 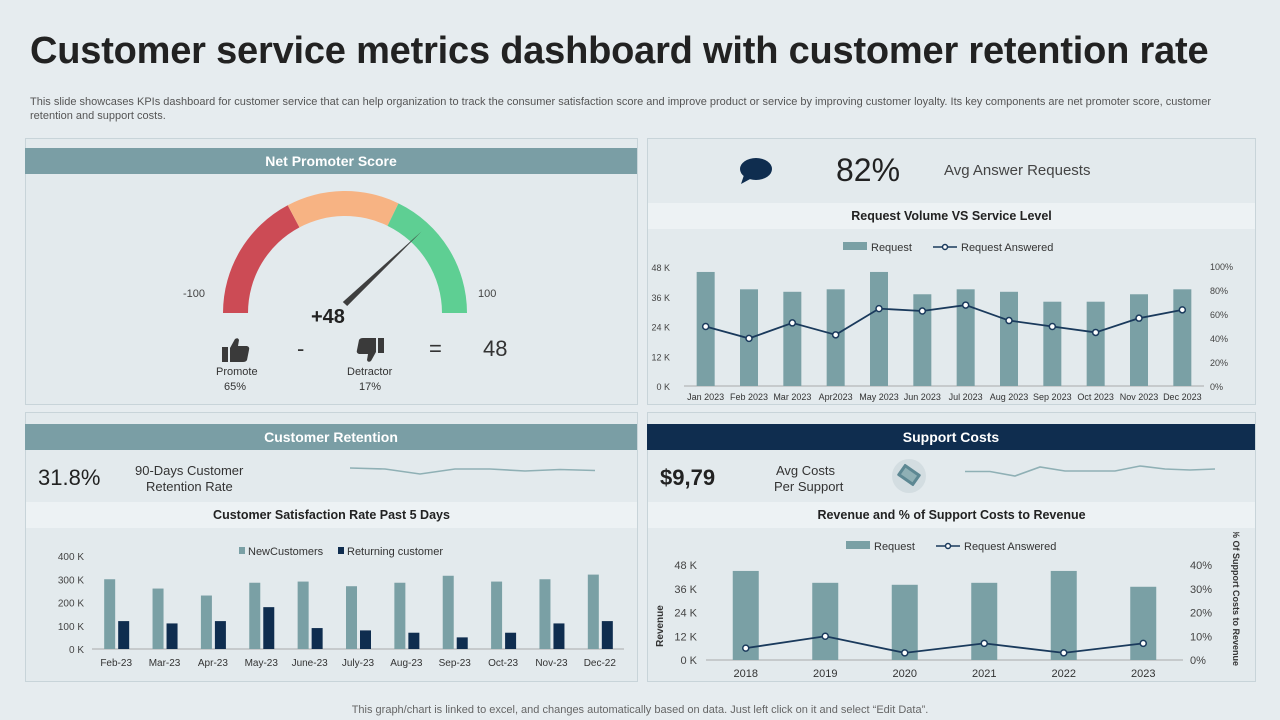 What do you see at coordinates (503, 663) in the screenshot?
I see `x-tick-label: Oct-23` at bounding box center [503, 663].